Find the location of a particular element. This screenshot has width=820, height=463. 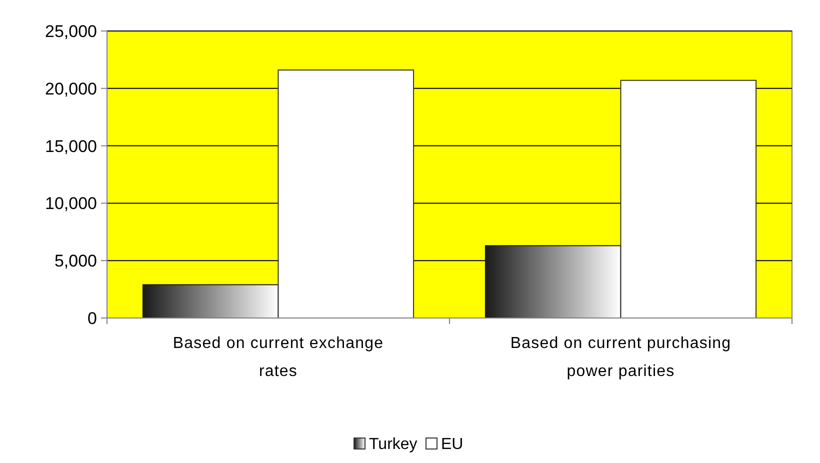

legend-label: EU is located at coordinates (452, 444).